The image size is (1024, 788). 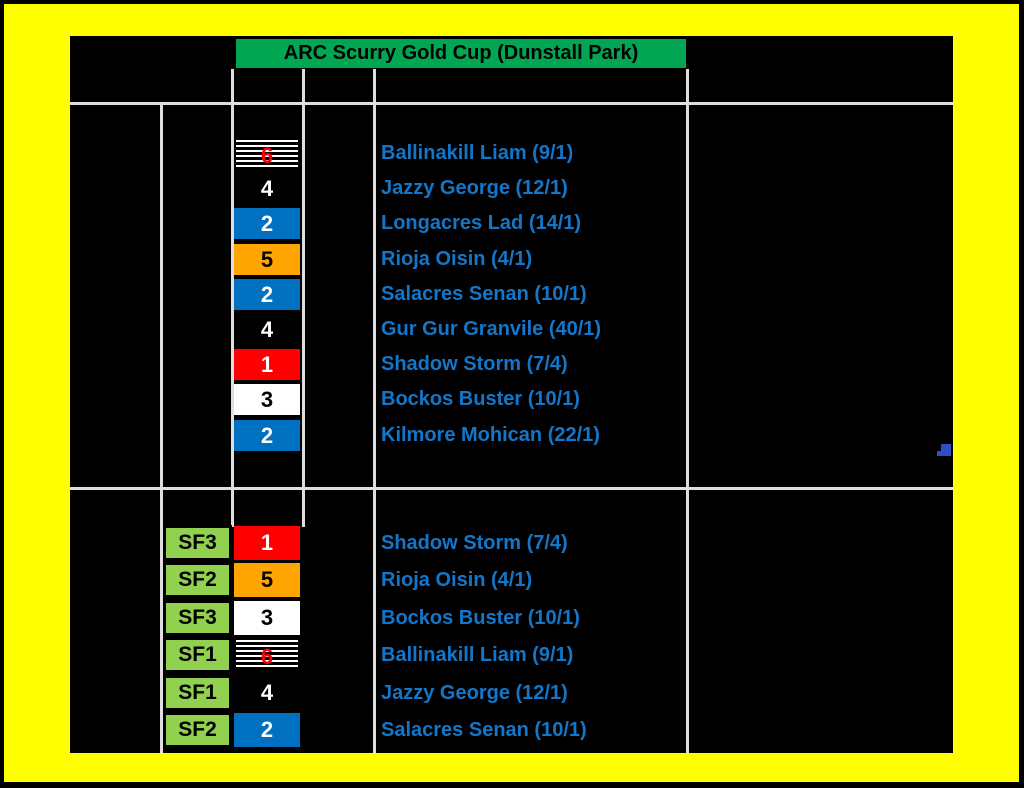 I want to click on gridline-horizontal-middle, so click(x=511, y=488).